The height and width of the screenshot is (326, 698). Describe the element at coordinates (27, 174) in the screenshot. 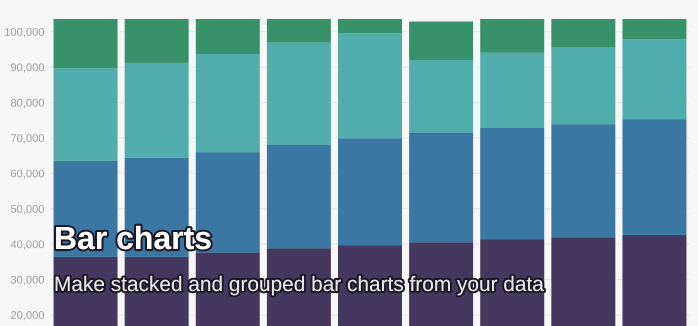

I see `y-tick-label: 60,000` at that location.